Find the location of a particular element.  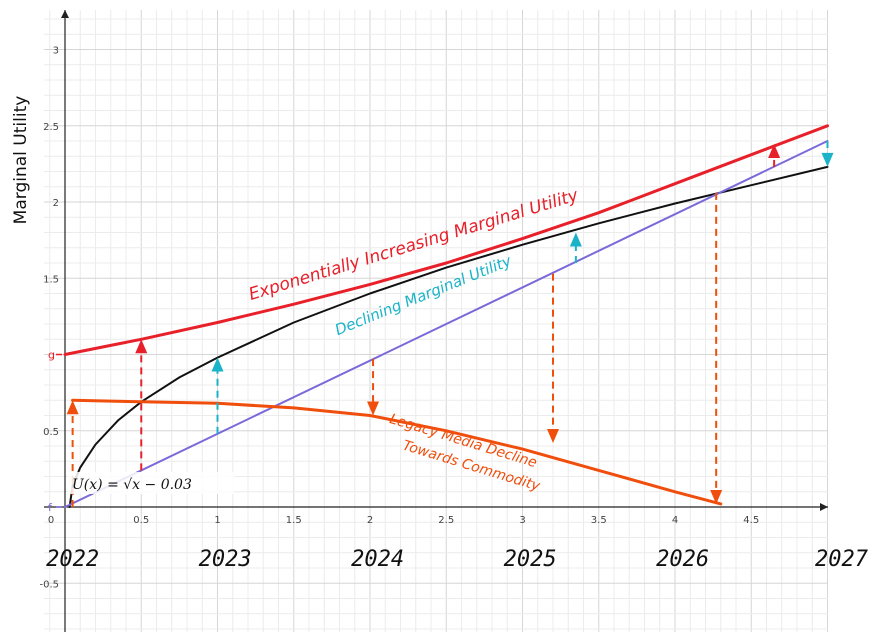

y-tick-label: 1.5 is located at coordinates (51, 279).